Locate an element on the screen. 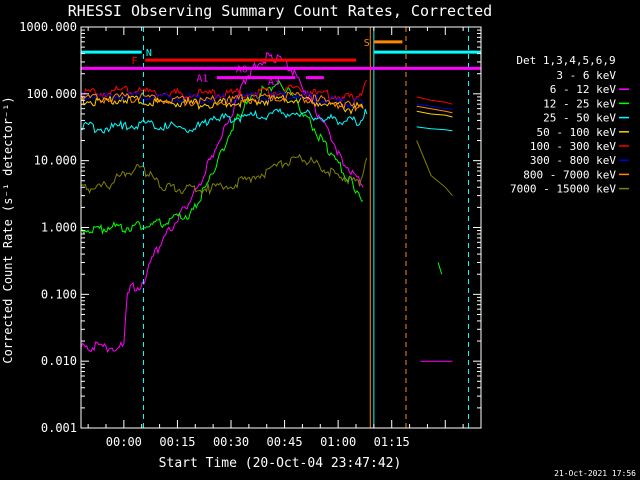  x-tick-label: 01:15 is located at coordinates (392, 442).